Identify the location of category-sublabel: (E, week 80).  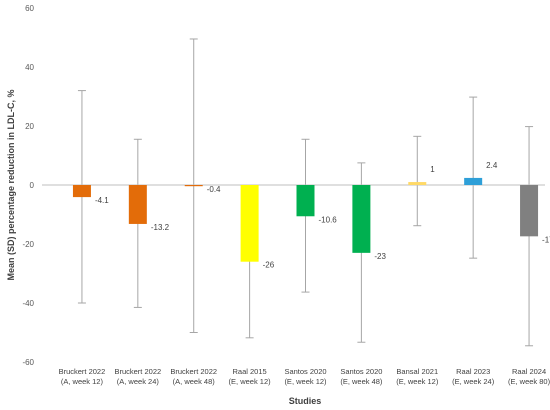
(529, 381).